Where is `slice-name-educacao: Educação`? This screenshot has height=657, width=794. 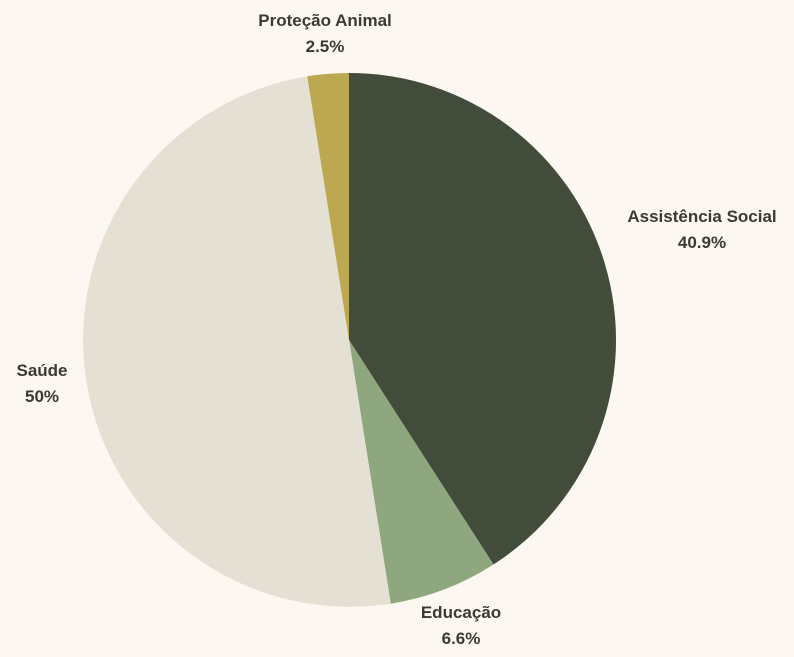
slice-name-educacao: Educação is located at coordinates (461, 612).